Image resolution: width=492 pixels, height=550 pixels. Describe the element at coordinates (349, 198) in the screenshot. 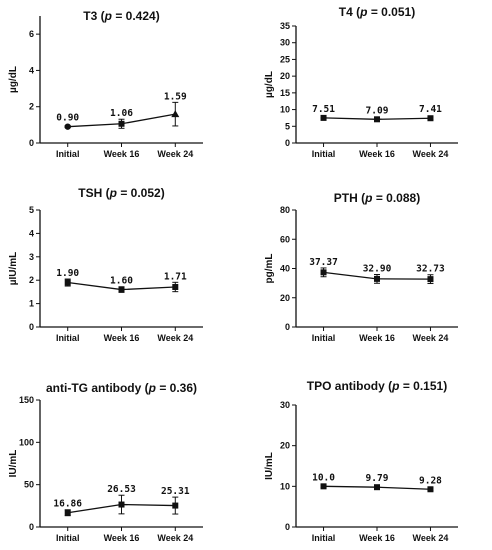

I see `chart-title-prefix: PTH (` at that location.